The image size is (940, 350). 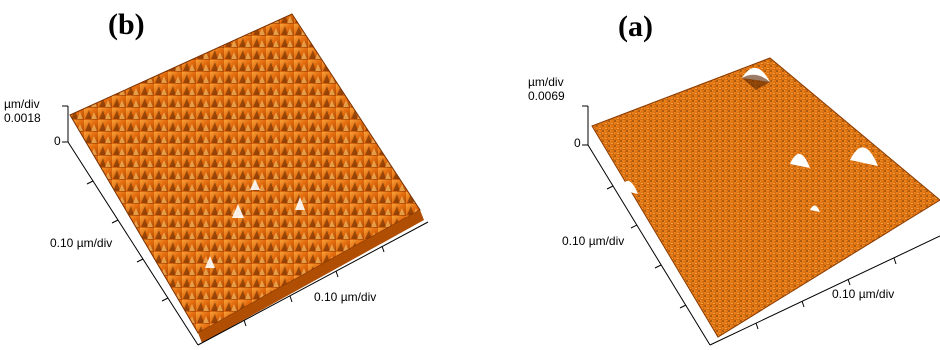 What do you see at coordinates (22, 104) in the screenshot?
I see `z-axis-unit-b: µm/div` at bounding box center [22, 104].